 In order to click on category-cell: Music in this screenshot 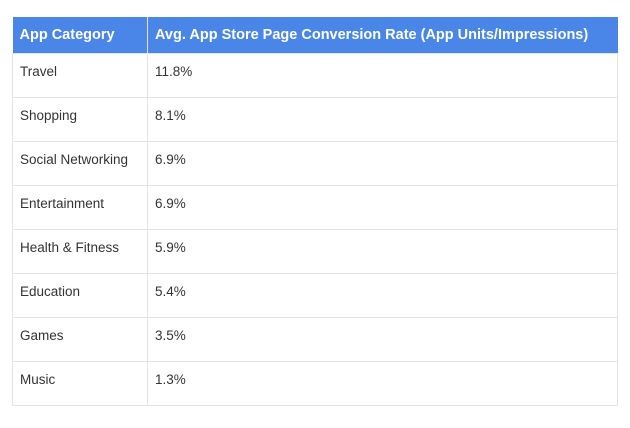, I will do `click(80, 383)`.